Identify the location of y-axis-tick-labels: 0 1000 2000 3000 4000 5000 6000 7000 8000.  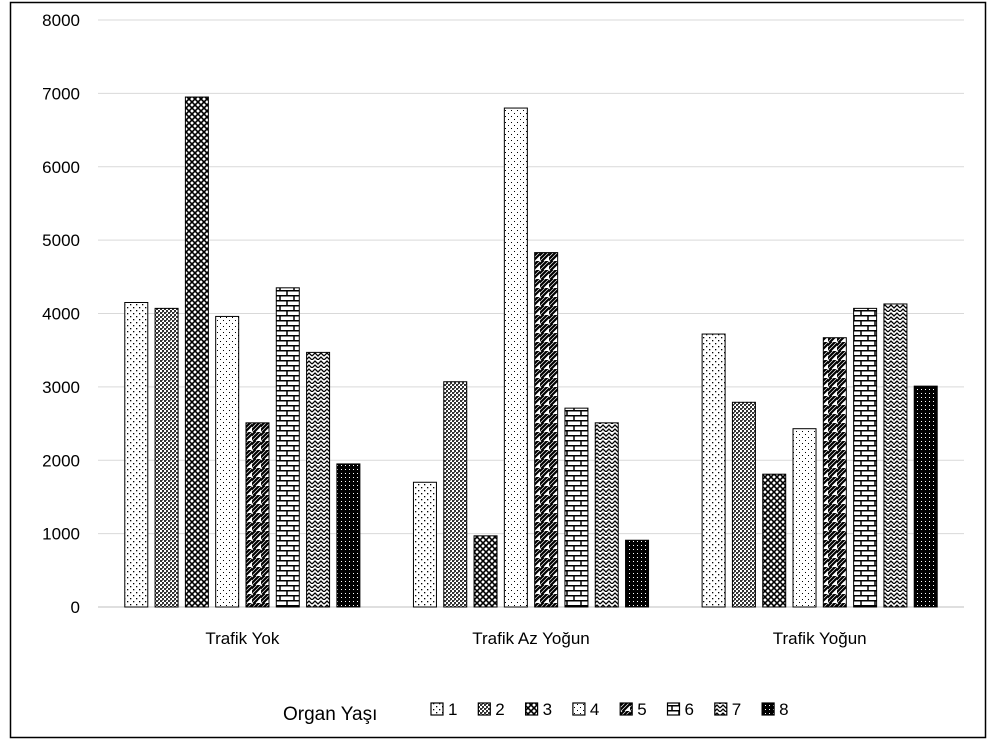
(61, 314).